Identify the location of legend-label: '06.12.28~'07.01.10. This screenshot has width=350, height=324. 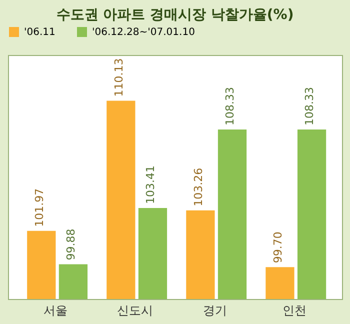
(143, 32).